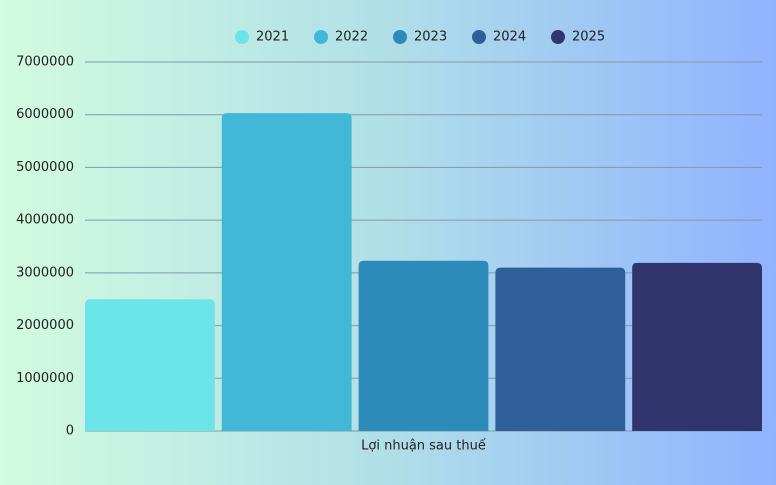 This screenshot has width=776, height=485. Describe the element at coordinates (45, 378) in the screenshot. I see `y-tick-label: 1000000` at that location.